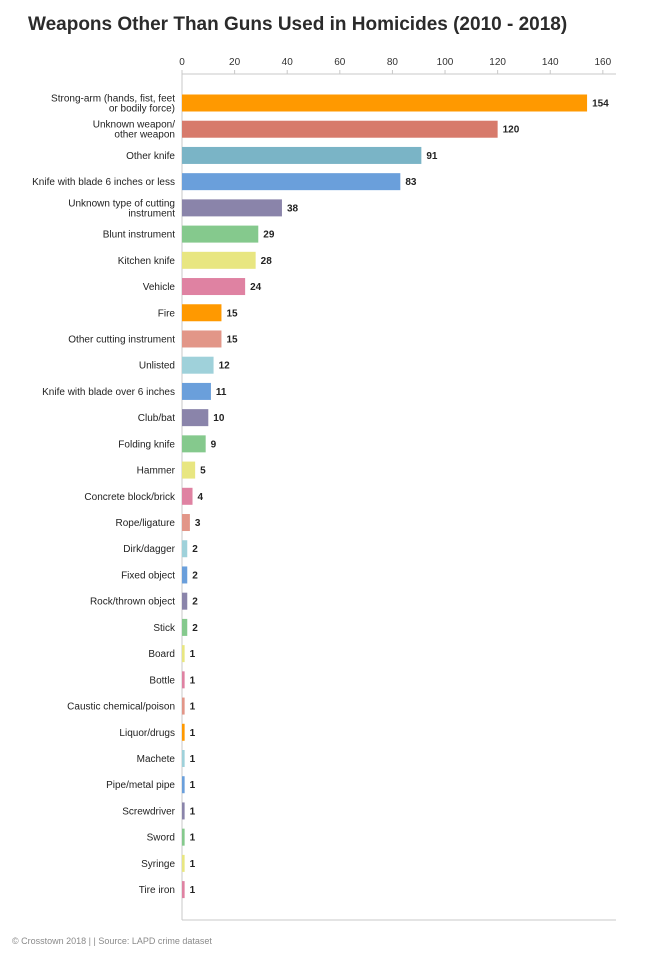 The width and height of the screenshot is (658, 966). Describe the element at coordinates (235, 62) in the screenshot. I see `x-tick-label: 20` at that location.